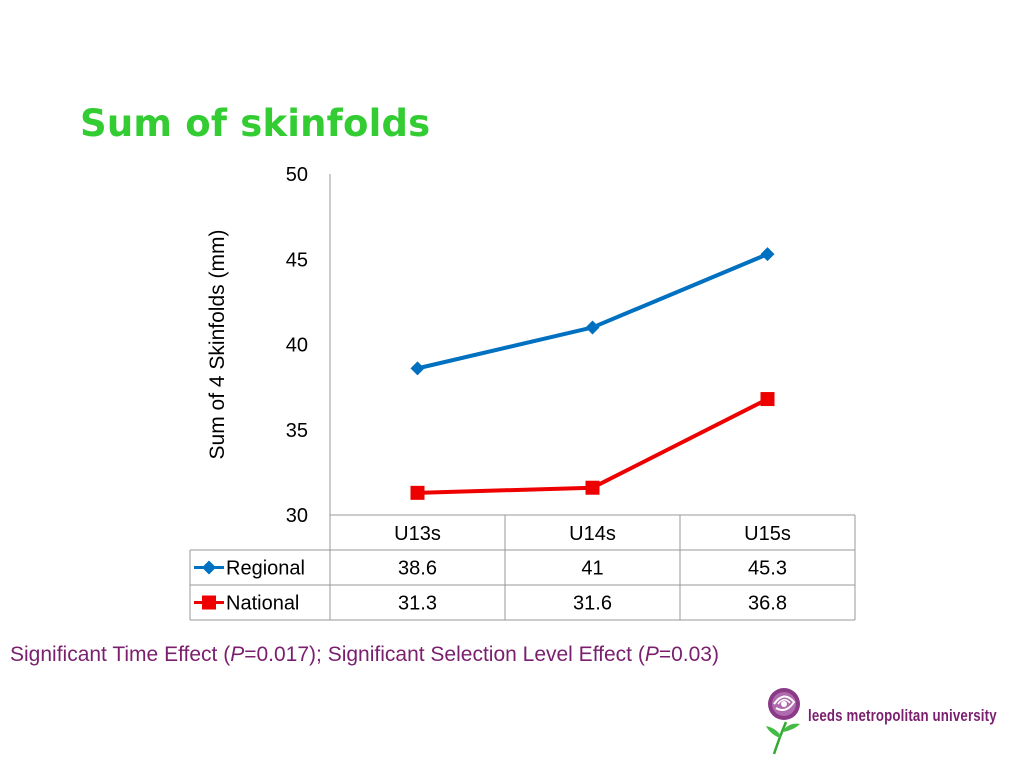 The height and width of the screenshot is (768, 1024). What do you see at coordinates (297, 516) in the screenshot?
I see `y-tick-label: 30` at bounding box center [297, 516].